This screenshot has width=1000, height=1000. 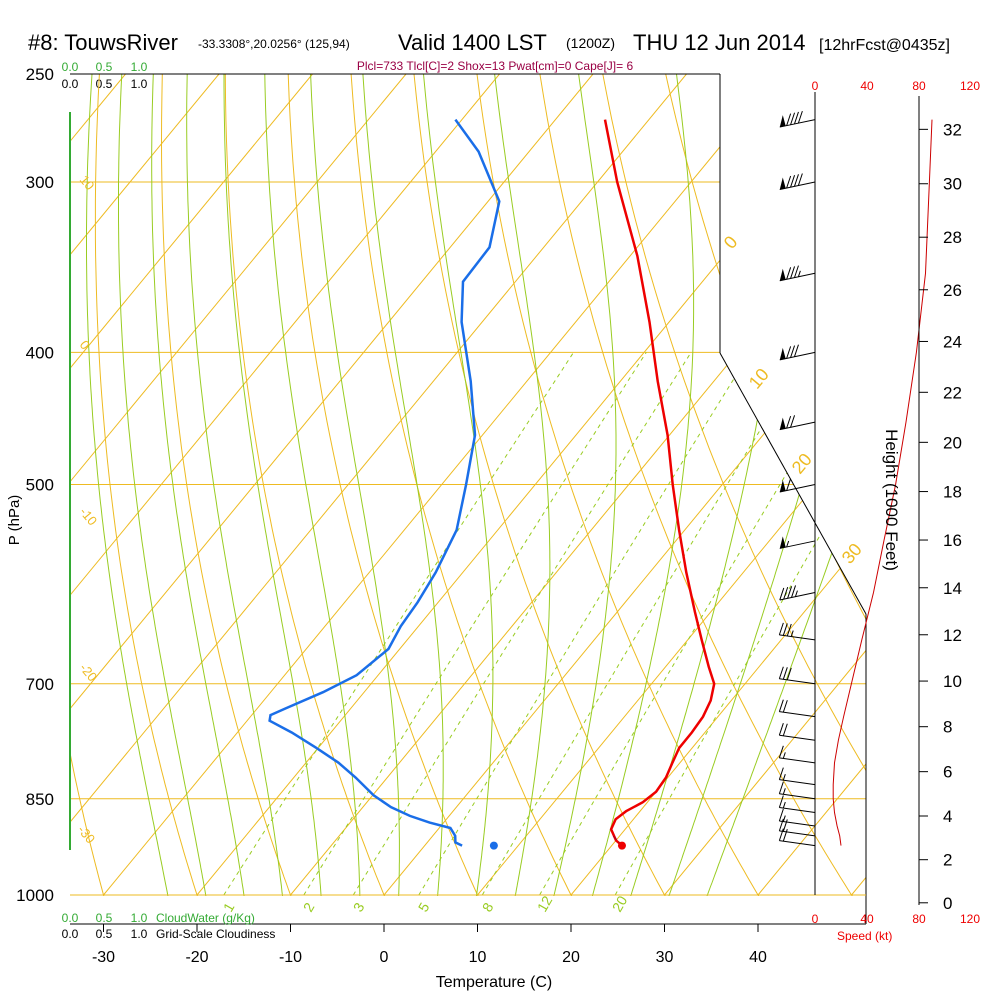 I want to click on top-cloudwater-scale: 0.0 0.5 1.0, so click(x=105, y=67).